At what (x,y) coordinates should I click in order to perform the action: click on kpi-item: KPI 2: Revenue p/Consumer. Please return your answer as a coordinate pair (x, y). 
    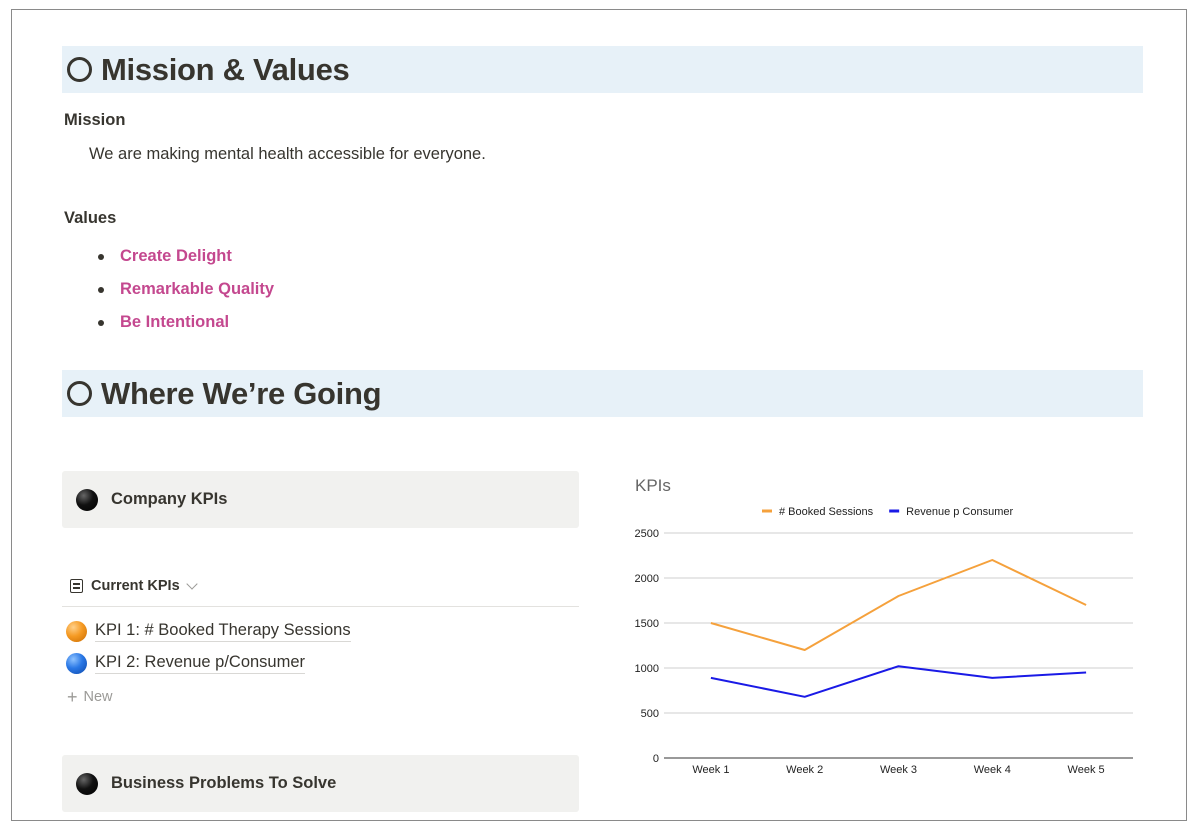
    Looking at the image, I should click on (186, 663).